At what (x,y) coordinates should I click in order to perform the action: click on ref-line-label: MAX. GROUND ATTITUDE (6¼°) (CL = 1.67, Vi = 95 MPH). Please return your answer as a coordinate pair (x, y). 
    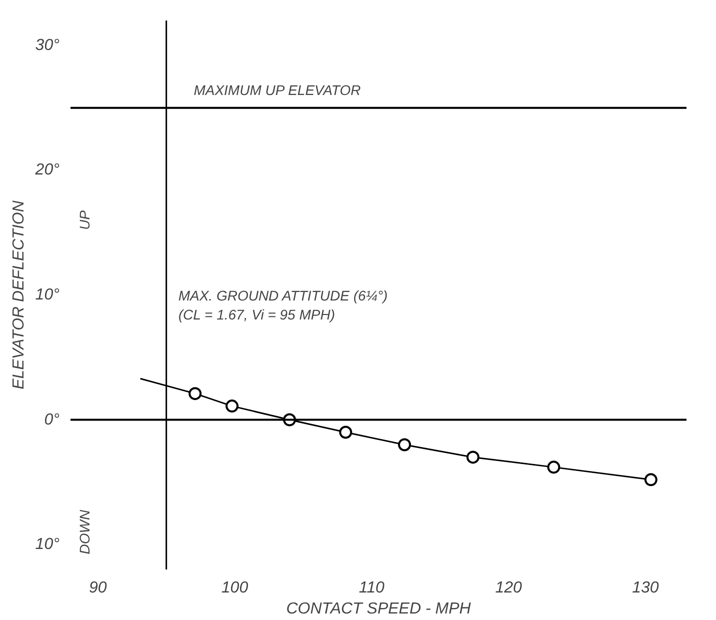
    Looking at the image, I should click on (283, 304).